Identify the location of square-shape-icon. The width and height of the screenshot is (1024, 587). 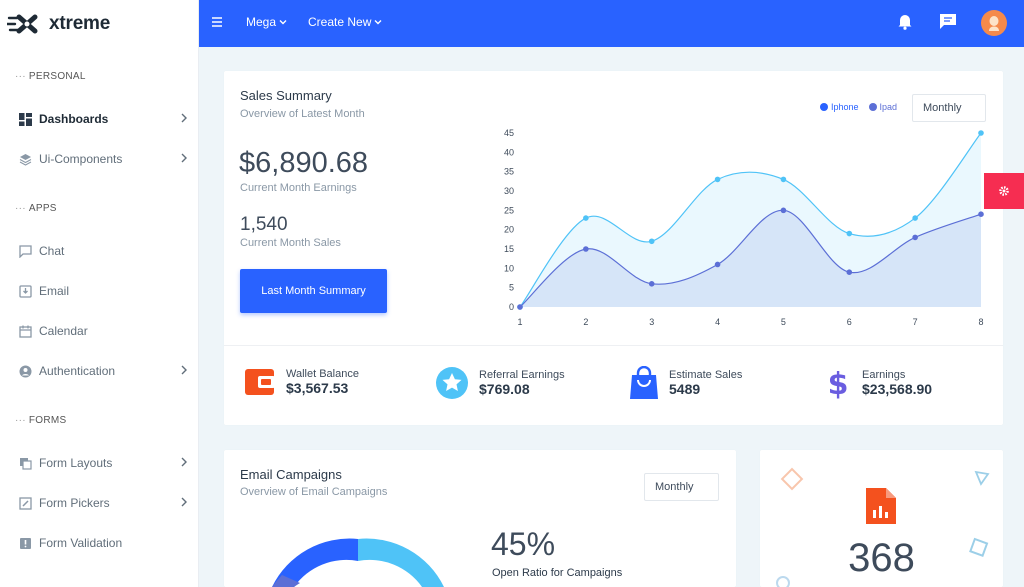
(979, 547).